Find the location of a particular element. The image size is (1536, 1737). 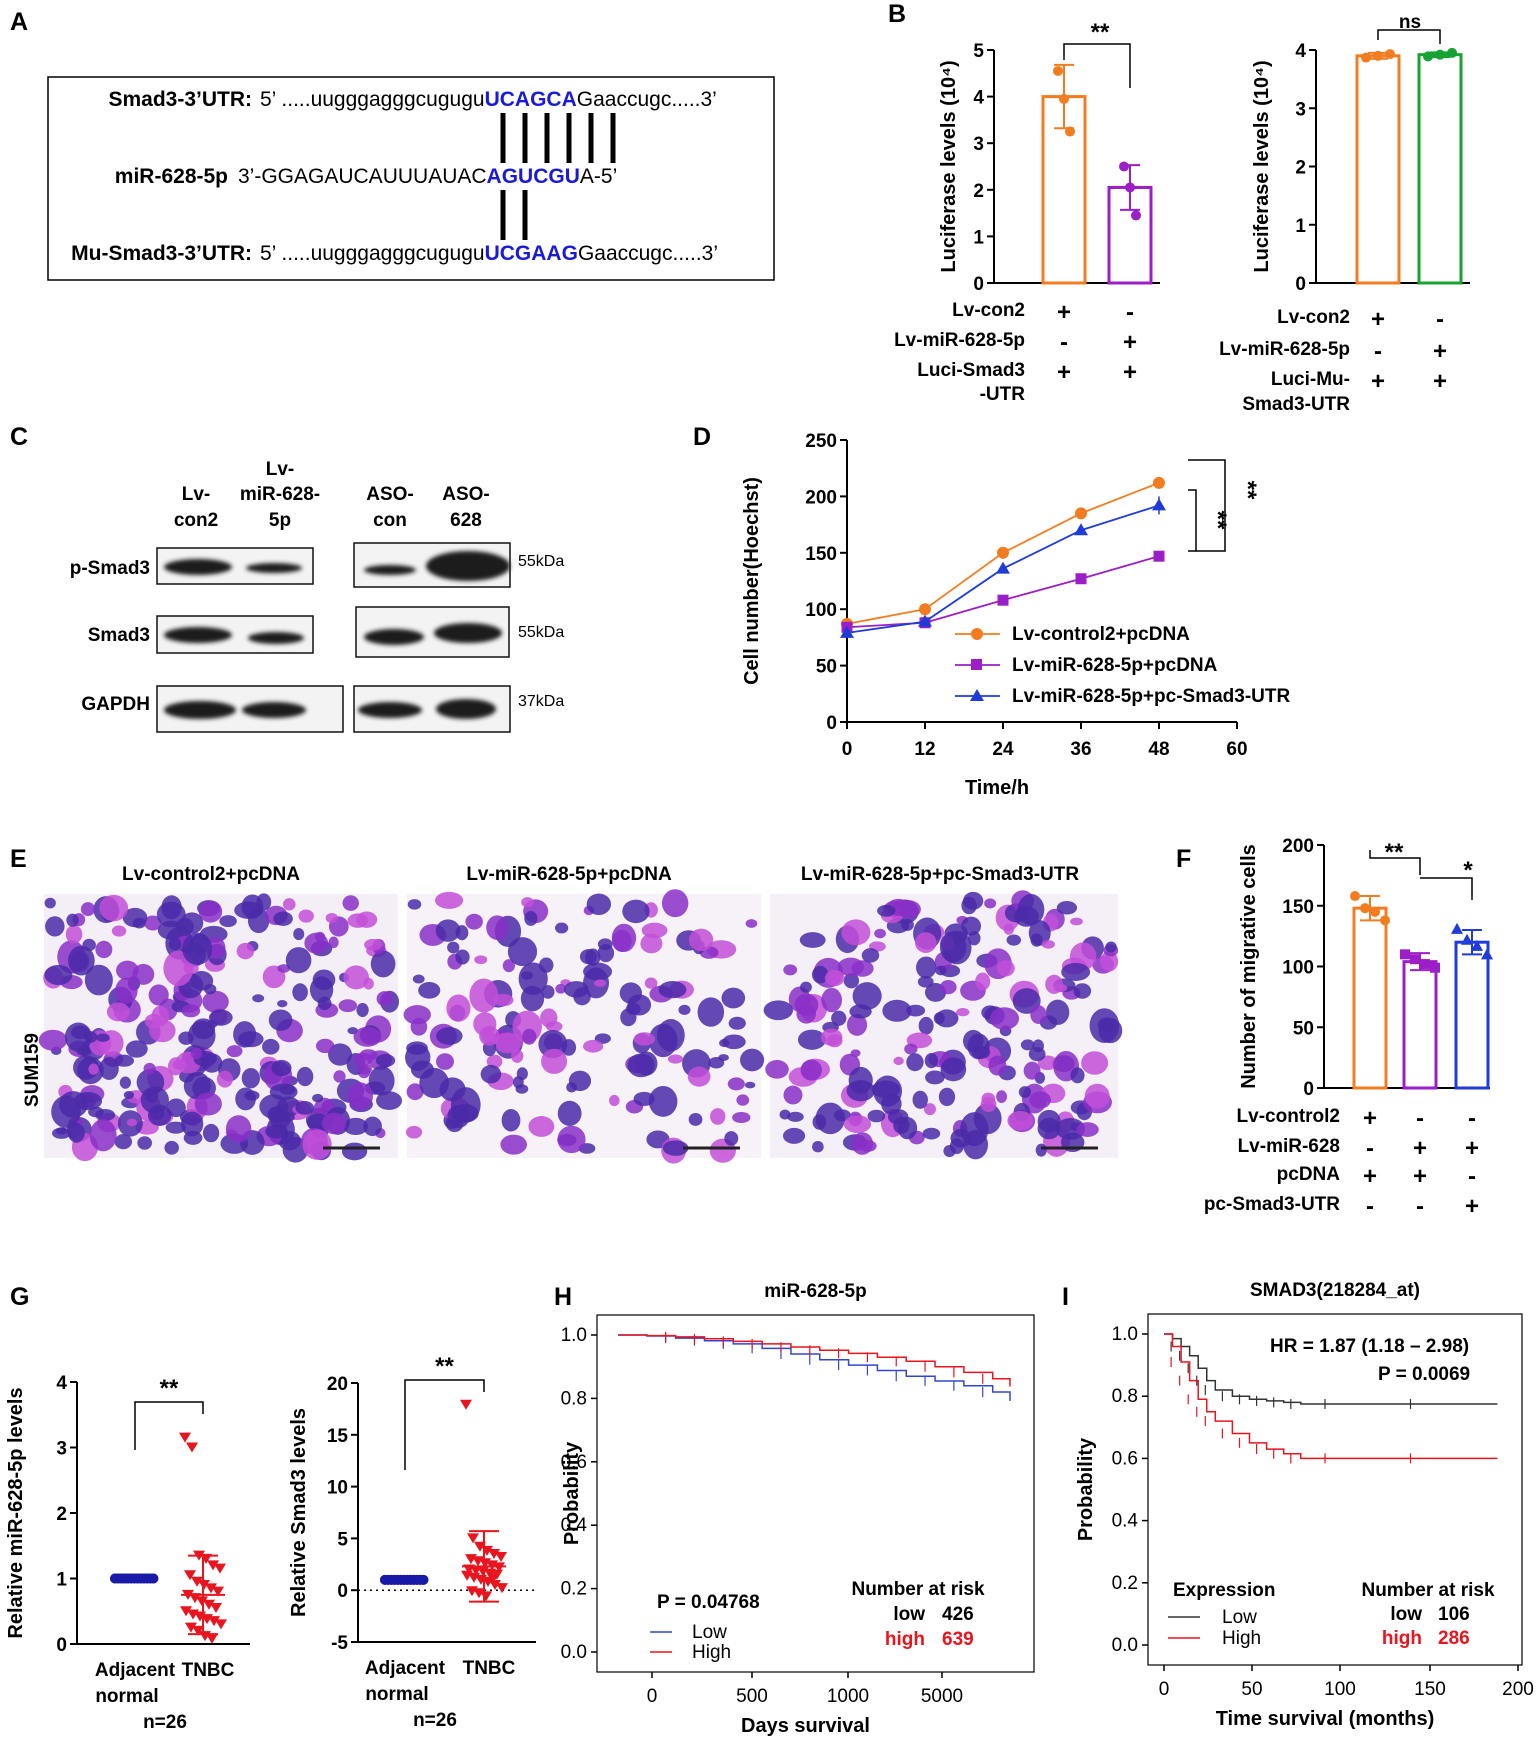

y-tick-label: 200 is located at coordinates (821, 497).